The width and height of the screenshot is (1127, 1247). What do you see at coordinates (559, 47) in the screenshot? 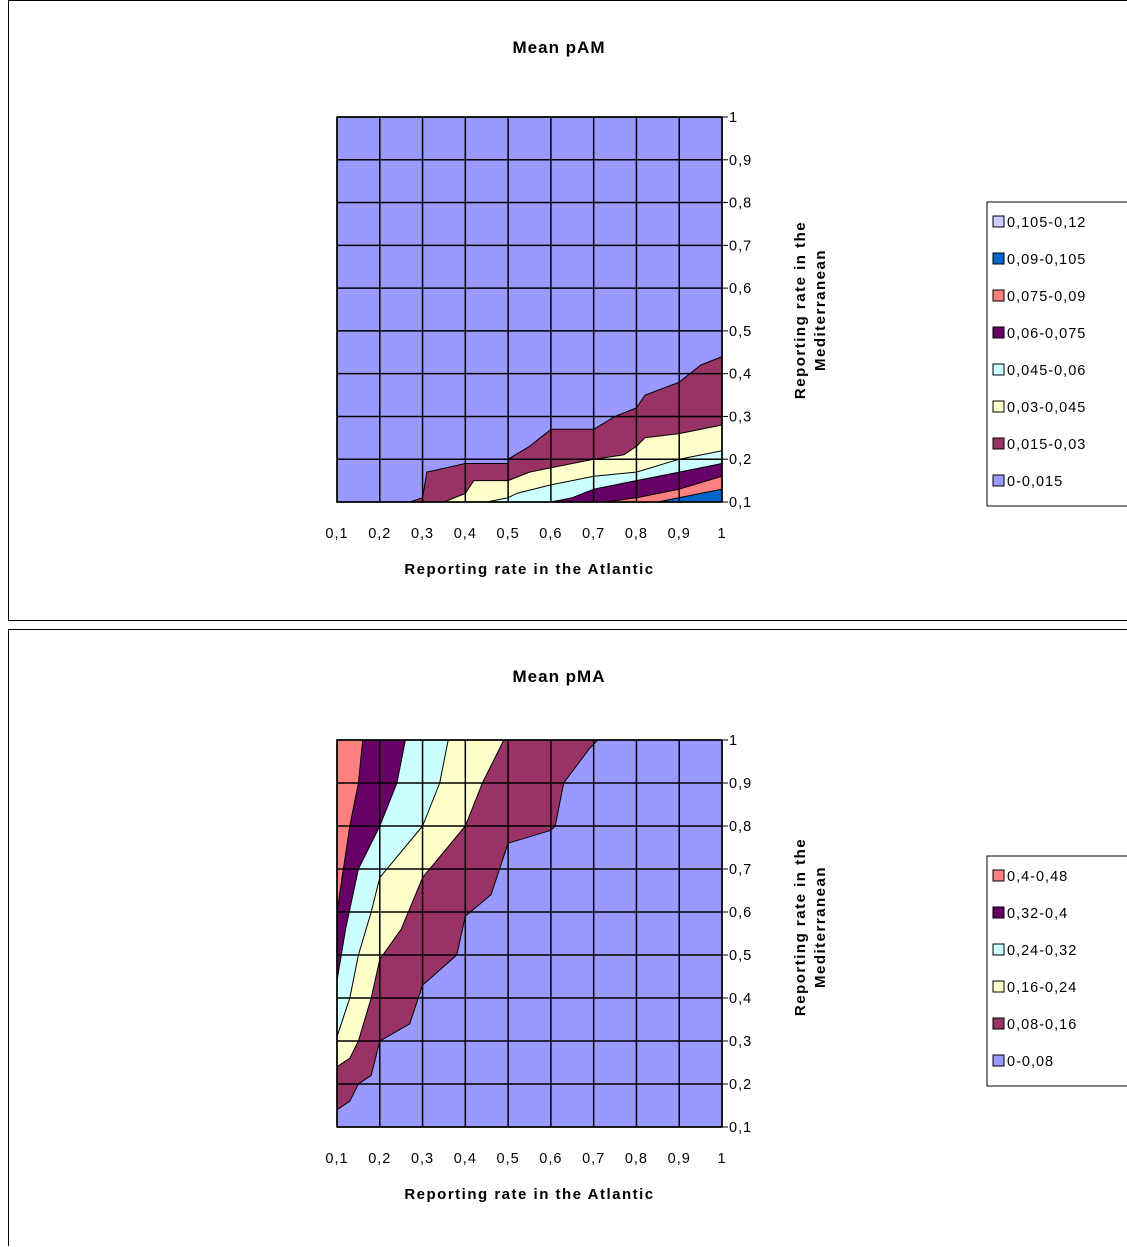
I see `chart-title: Mean pAM` at bounding box center [559, 47].